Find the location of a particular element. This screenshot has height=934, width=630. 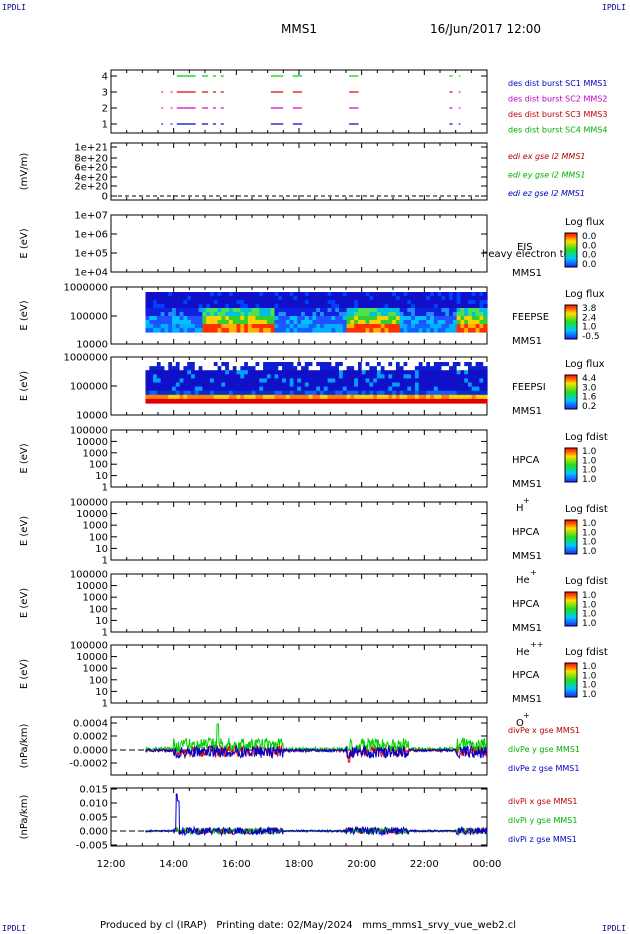

edi-ytick-label: 1e+21 is located at coordinates (91, 148).